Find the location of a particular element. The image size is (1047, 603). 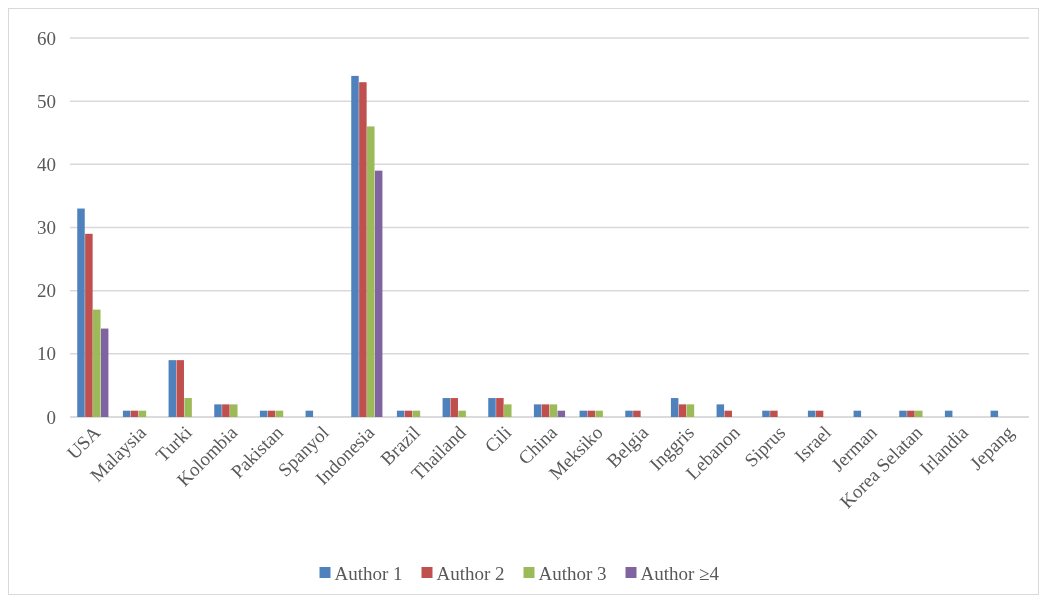

legend-label: Author 2 is located at coordinates (470, 573).